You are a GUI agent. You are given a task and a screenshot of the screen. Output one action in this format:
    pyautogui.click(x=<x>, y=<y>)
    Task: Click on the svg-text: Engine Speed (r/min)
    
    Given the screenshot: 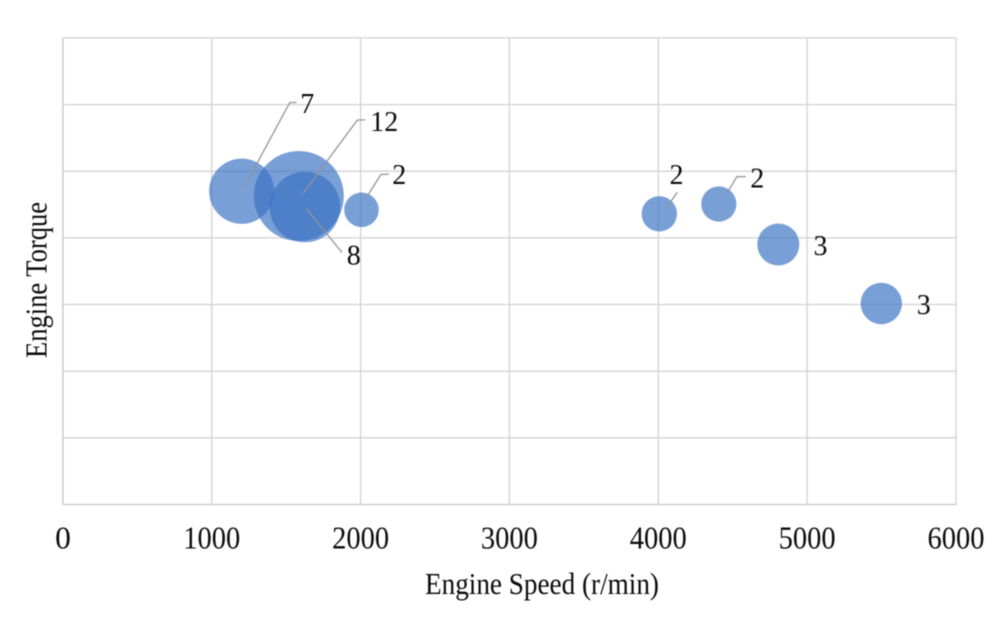 What is the action you would take?
    pyautogui.click(x=542, y=583)
    